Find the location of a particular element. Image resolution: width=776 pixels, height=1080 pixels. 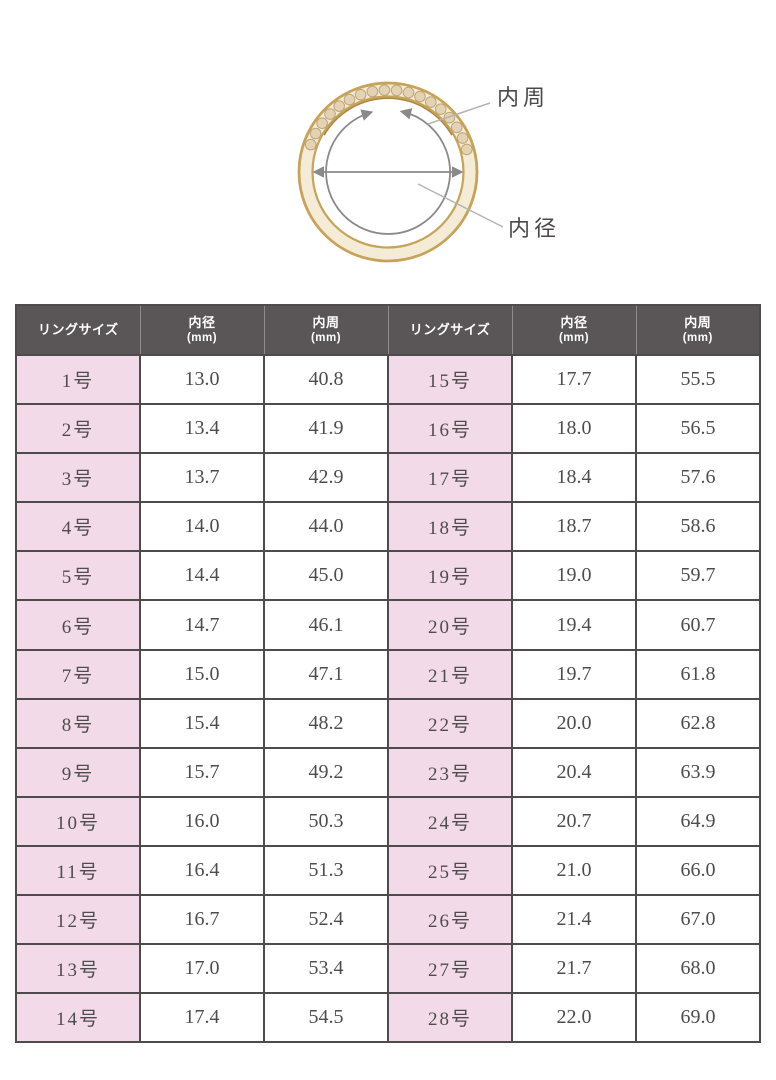

ring-size-cell: 23号 is located at coordinates (450, 772).